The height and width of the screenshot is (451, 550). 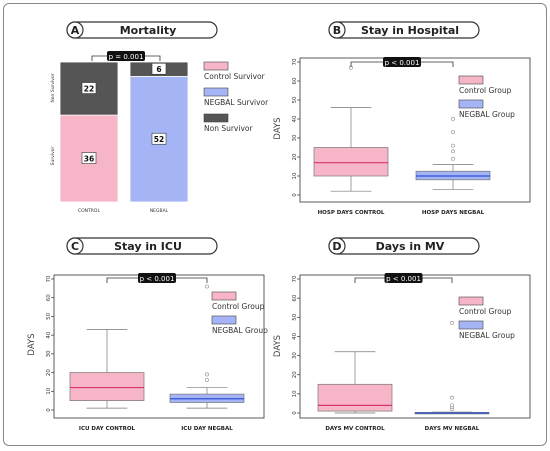 What do you see at coordinates (228, 128) in the screenshot?
I see `legend-label: Non Survivor` at bounding box center [228, 128].